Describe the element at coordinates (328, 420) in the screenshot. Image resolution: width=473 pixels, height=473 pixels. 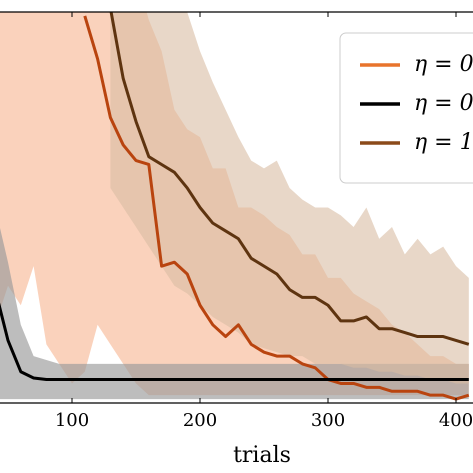
I see `x-tick-label: 300` at that location.